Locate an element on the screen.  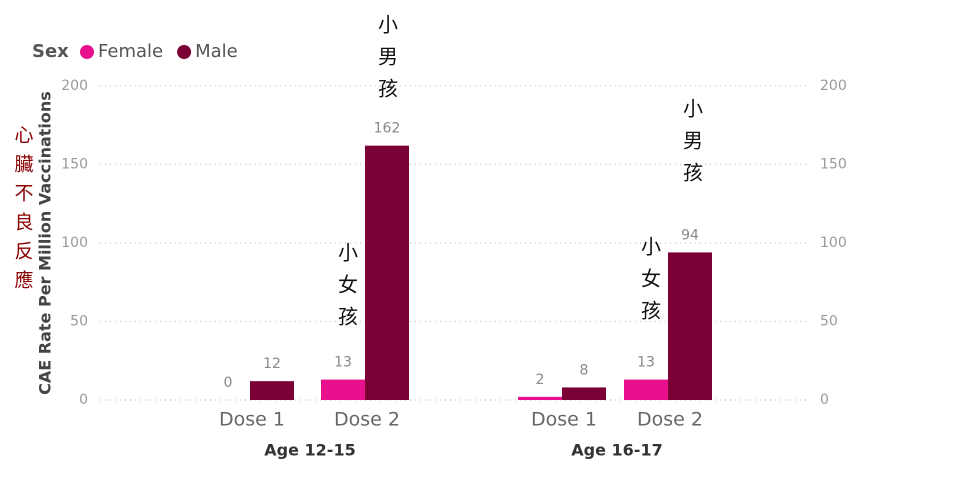
y-tick-label: 0 is located at coordinates (83, 400).